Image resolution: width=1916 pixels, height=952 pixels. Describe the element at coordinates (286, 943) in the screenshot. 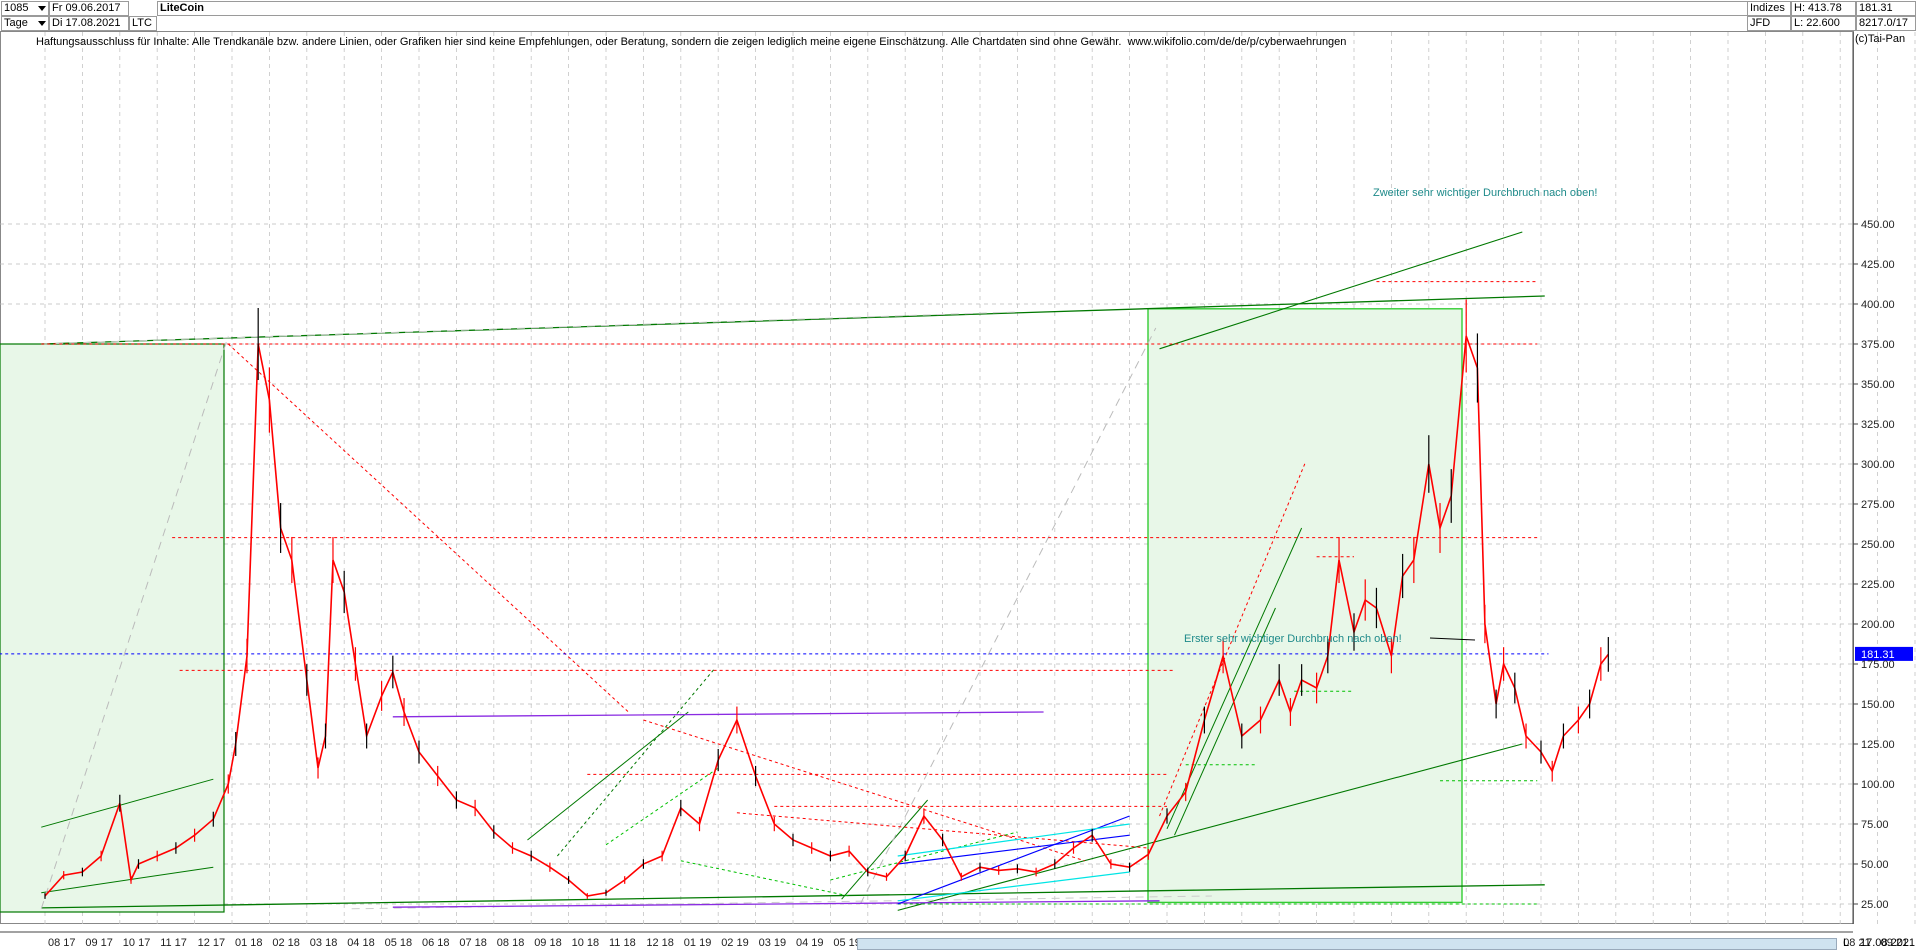

I see `x-tick-label: 02 18` at that location.